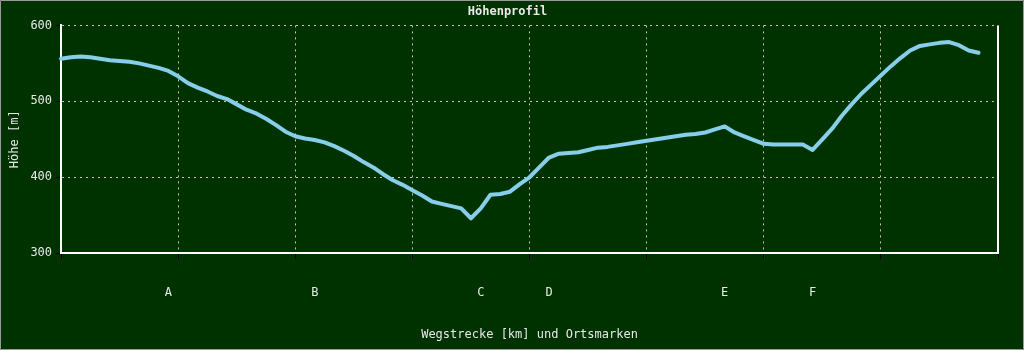 Image resolution: width=1024 pixels, height=350 pixels. Describe the element at coordinates (315, 291) in the screenshot. I see `x-tick-label: B` at that location.